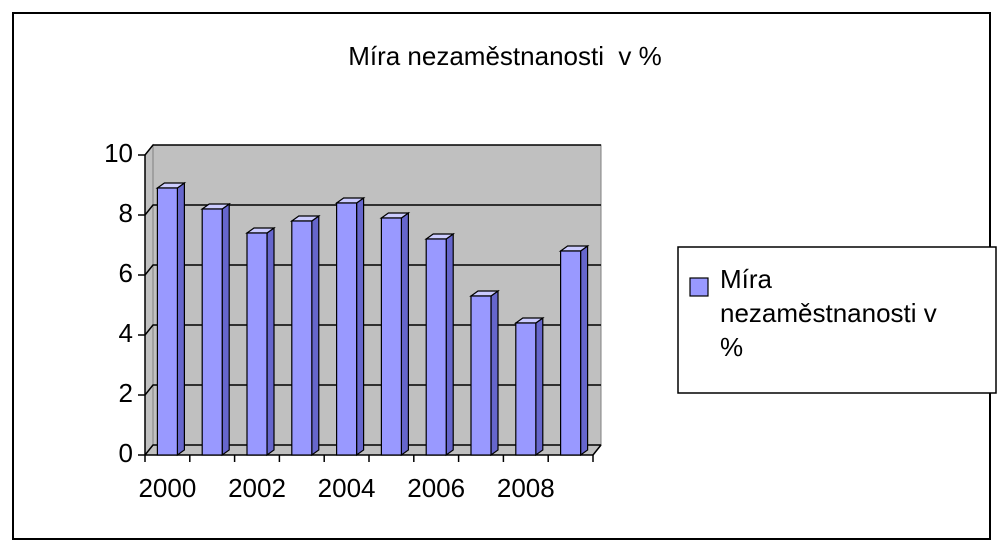 Image resolution: width=1001 pixels, height=544 pixels. I want to click on legend-box, so click(837, 320).